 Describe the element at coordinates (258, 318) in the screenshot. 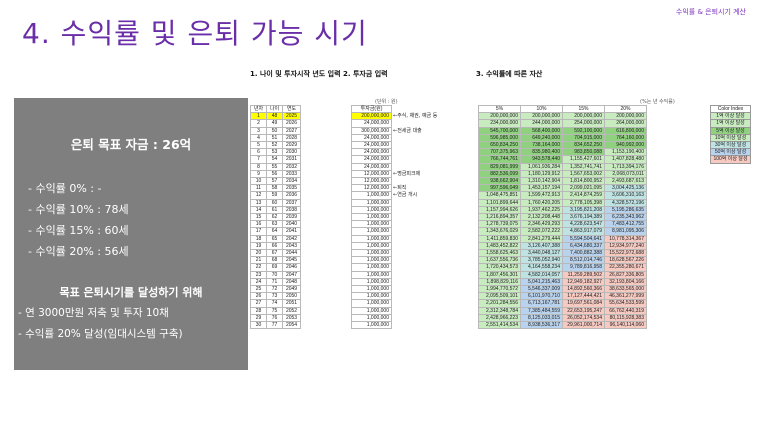

I see `year-count-cell: 29` at that location.